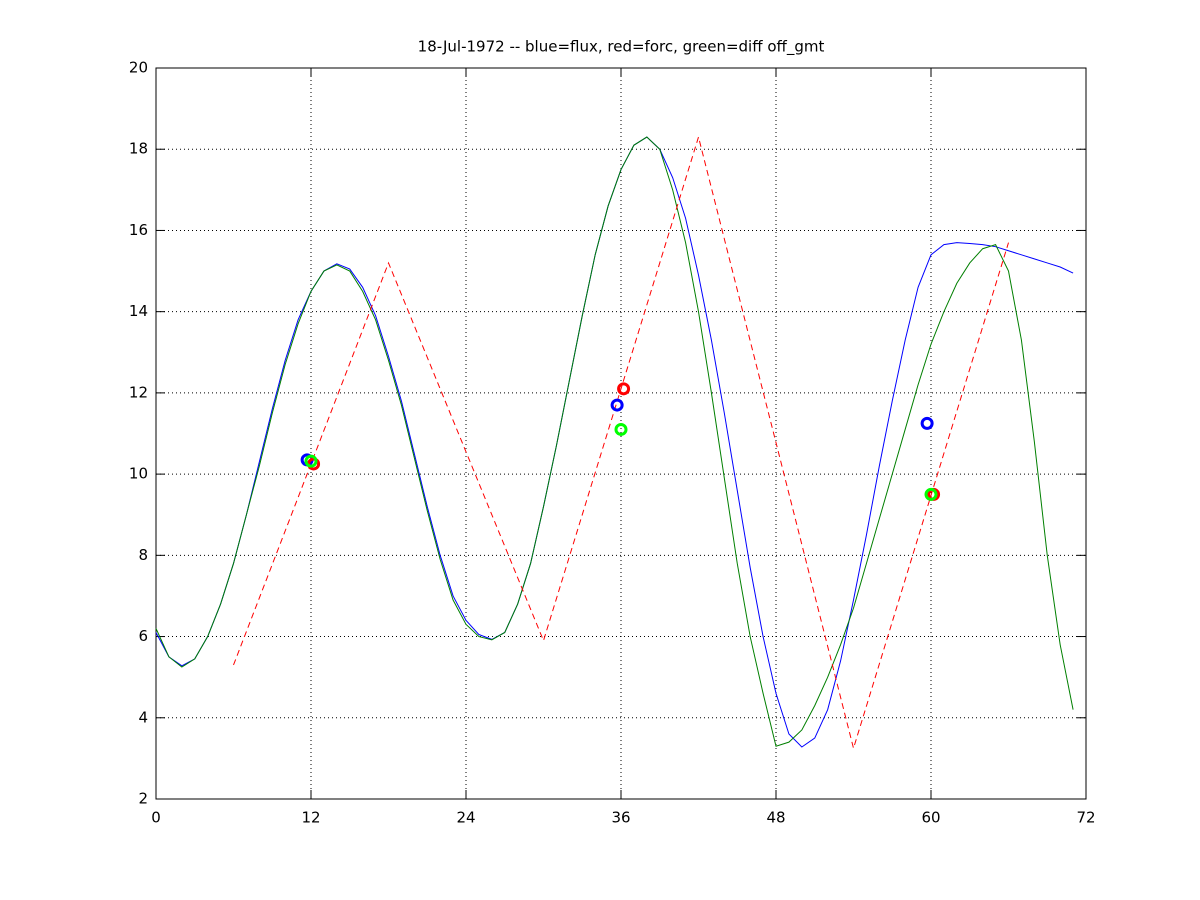  What do you see at coordinates (620, 818) in the screenshot?
I see `x-tick-label: 36` at bounding box center [620, 818].